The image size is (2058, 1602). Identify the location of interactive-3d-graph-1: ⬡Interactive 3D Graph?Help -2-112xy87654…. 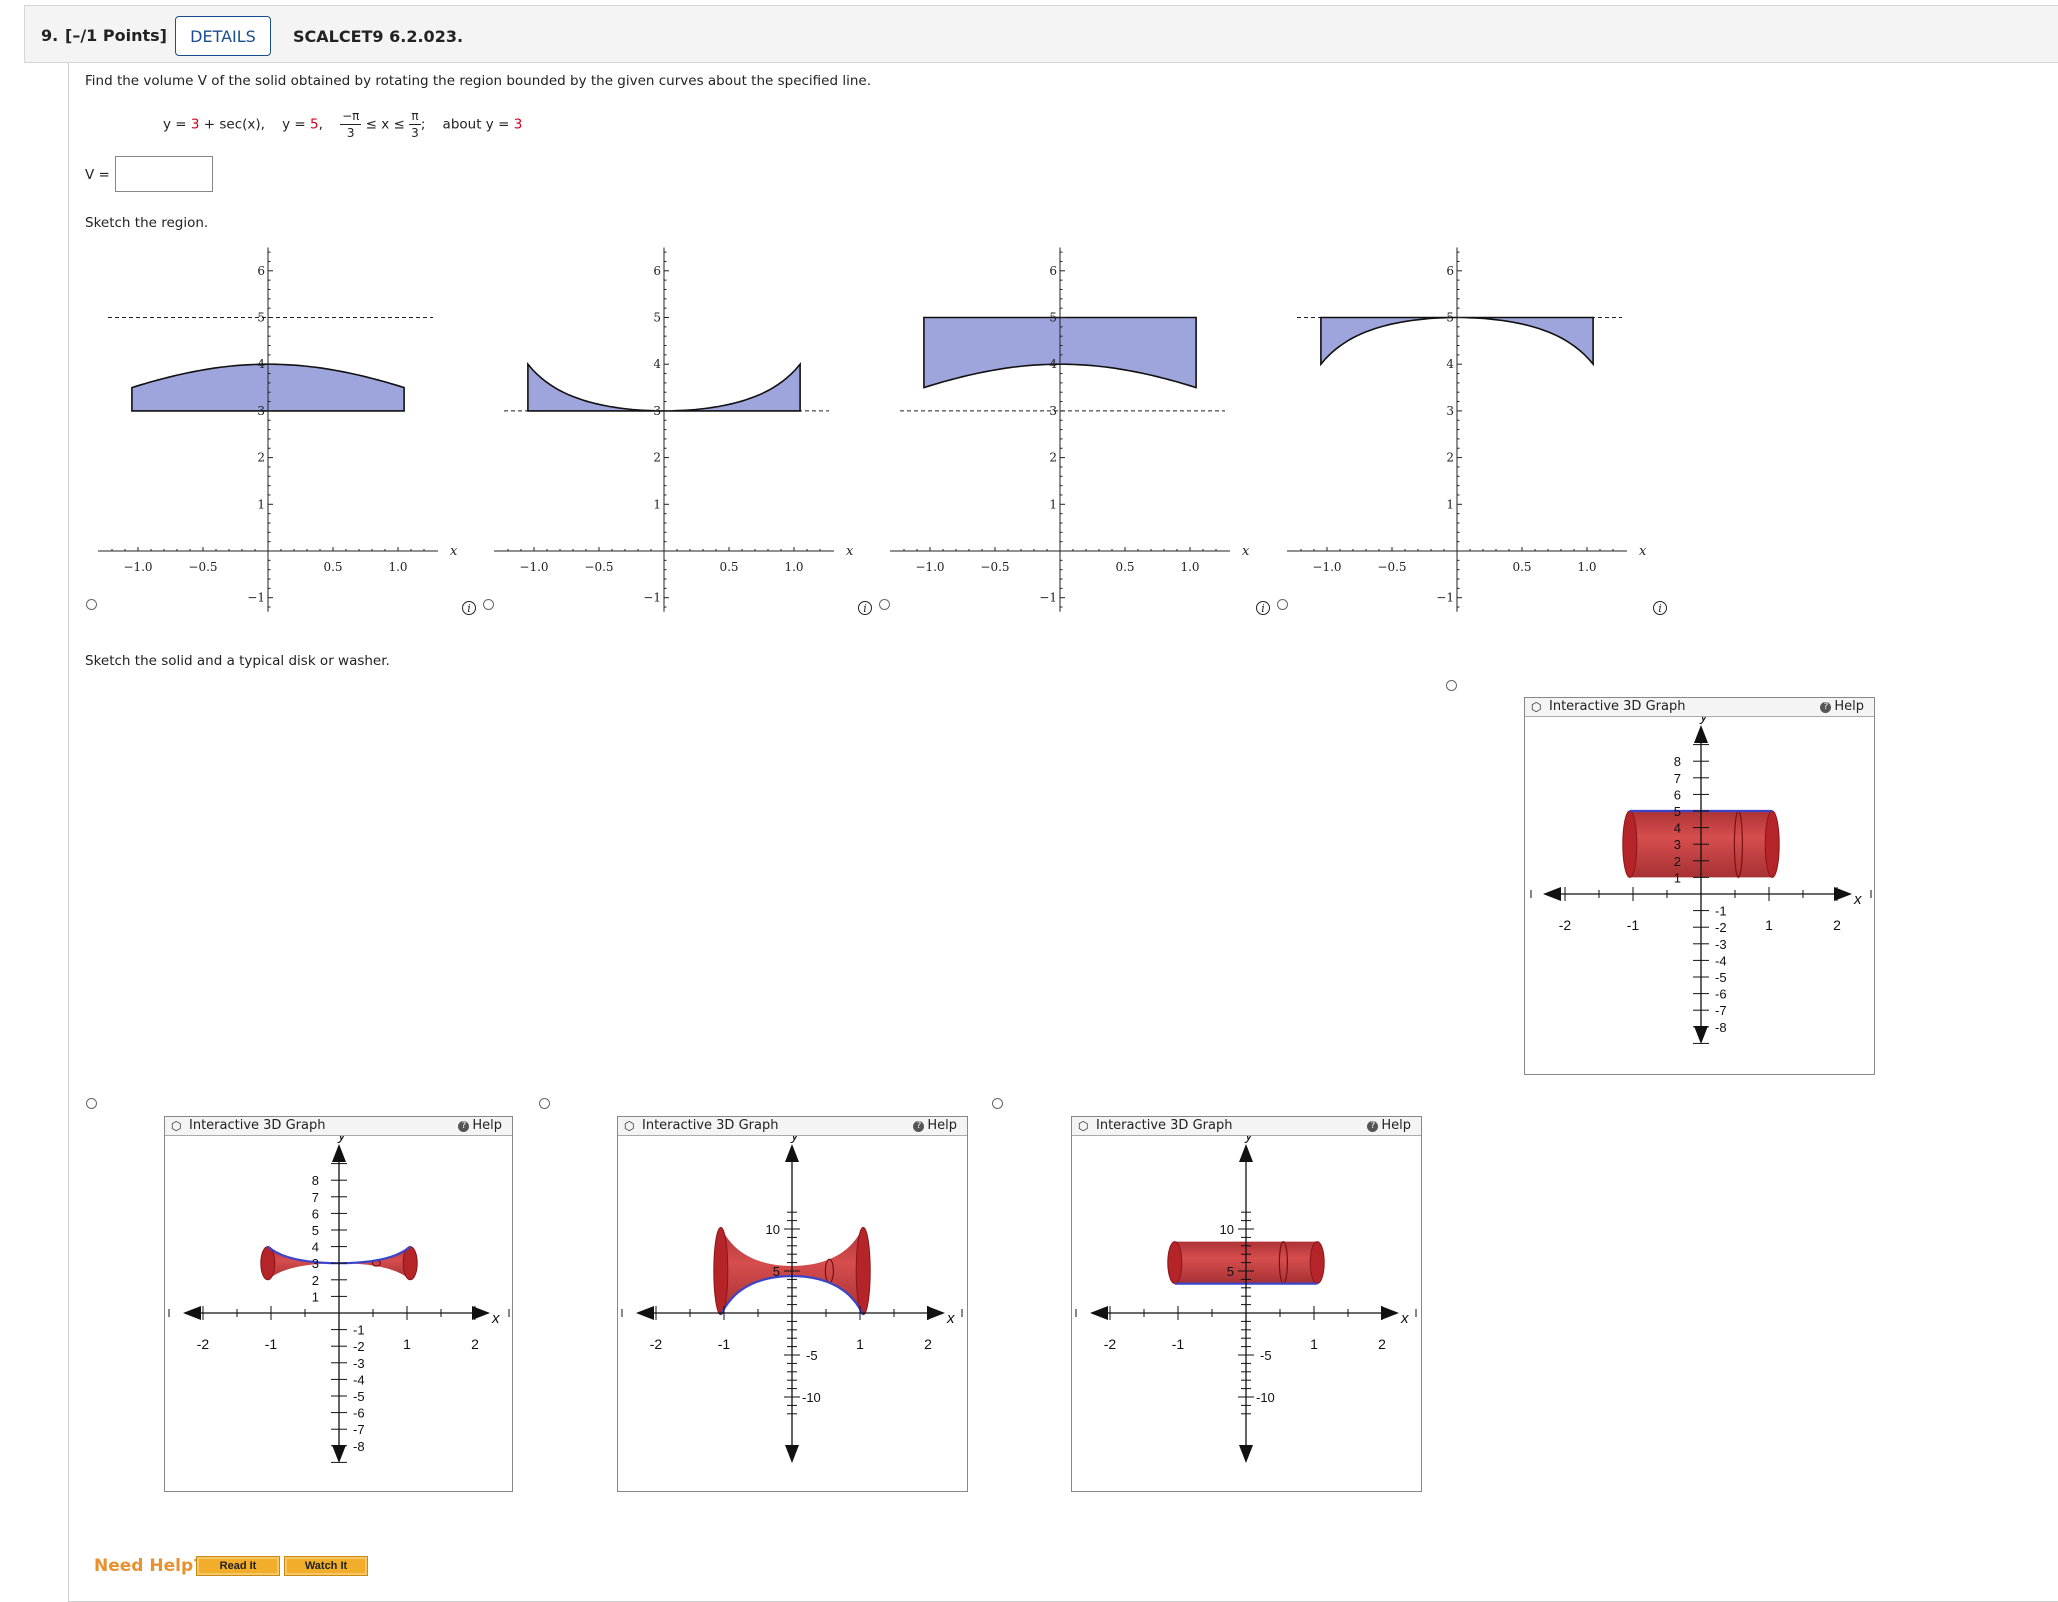
(1699, 886).